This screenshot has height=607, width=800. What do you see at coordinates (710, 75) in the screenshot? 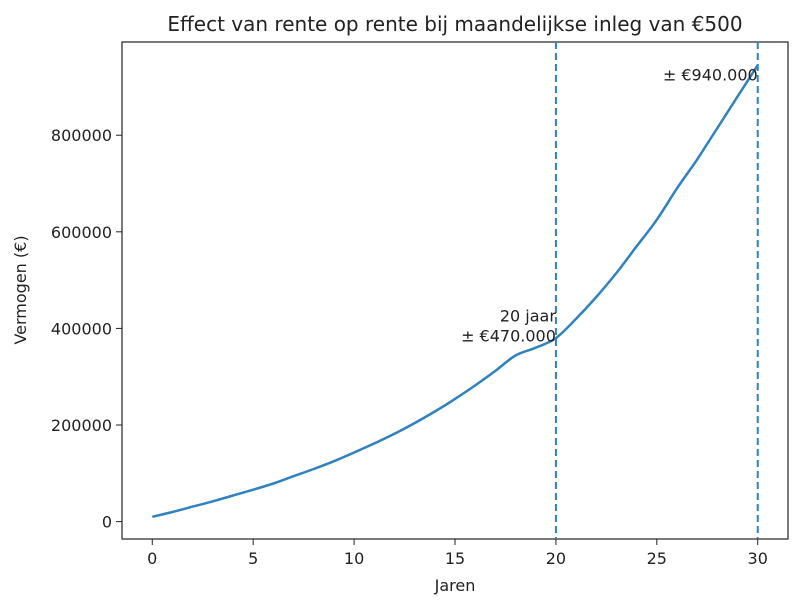
I see `annotation-label: ± €940.000` at bounding box center [710, 75].